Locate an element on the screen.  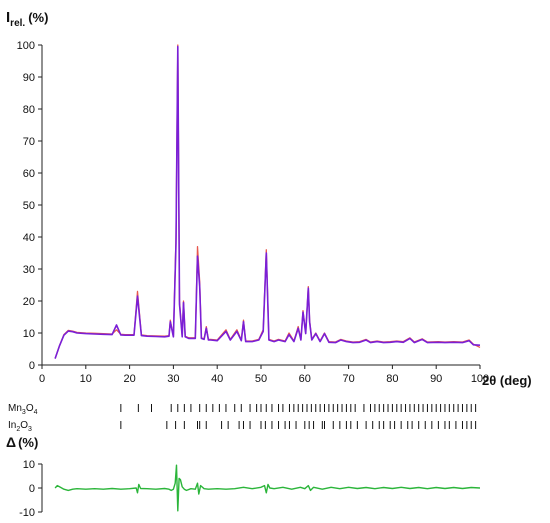
main-y-tick-label: 80 is located at coordinates (29, 110).